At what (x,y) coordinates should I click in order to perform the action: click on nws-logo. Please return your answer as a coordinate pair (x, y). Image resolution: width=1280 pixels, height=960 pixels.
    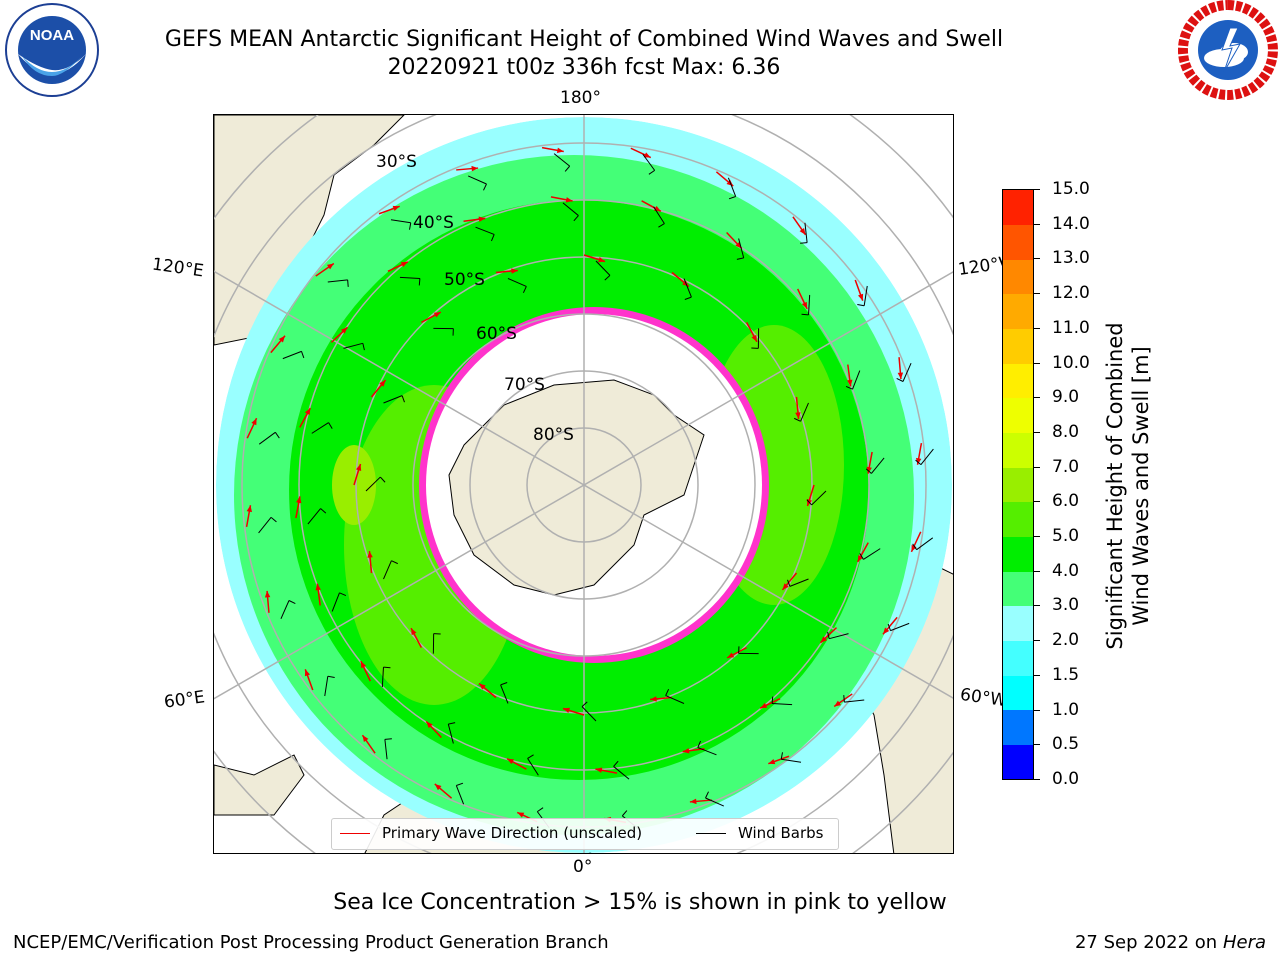
    Looking at the image, I should click on (1227, 50).